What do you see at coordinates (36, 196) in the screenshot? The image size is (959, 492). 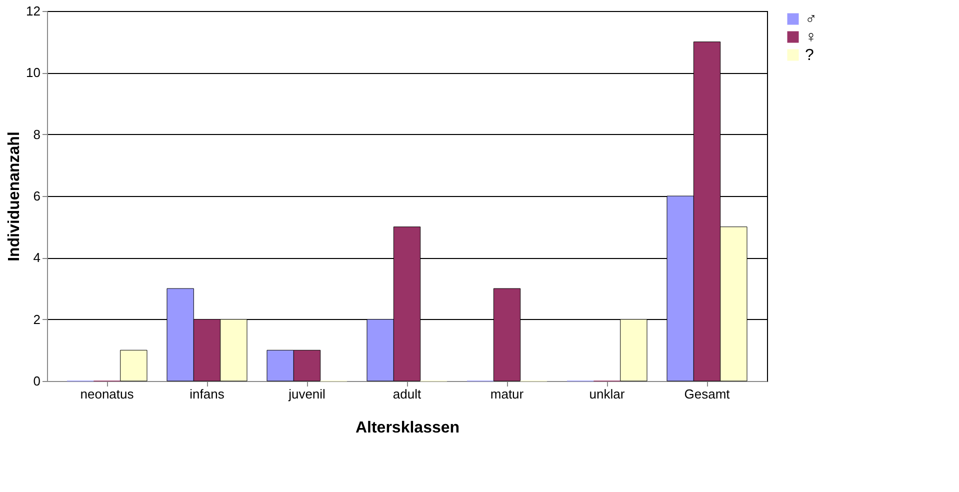 I see `y-tick-label: 6` at bounding box center [36, 196].